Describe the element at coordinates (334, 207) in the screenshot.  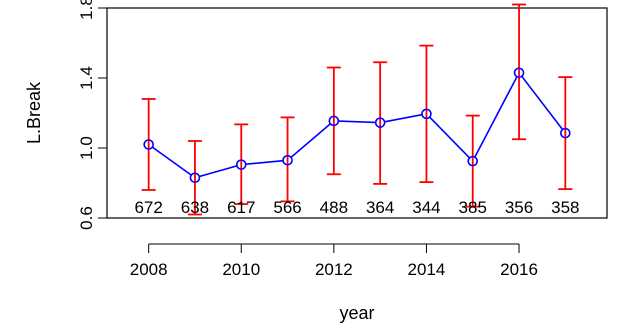
I see `count-label: 488` at that location.